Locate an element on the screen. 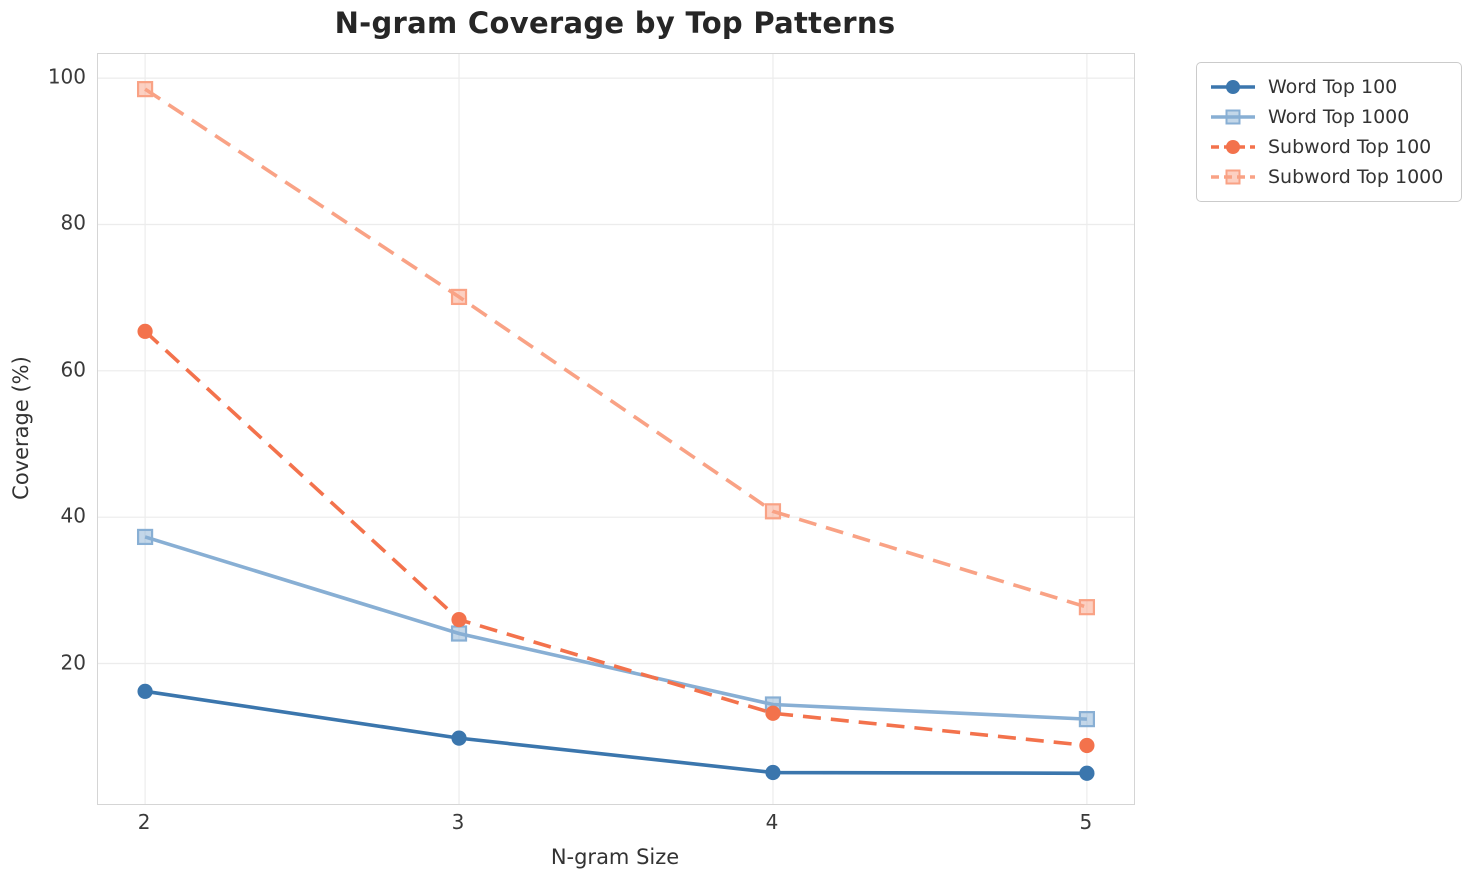  marker-word-top-100-x3 is located at coordinates (459, 738).